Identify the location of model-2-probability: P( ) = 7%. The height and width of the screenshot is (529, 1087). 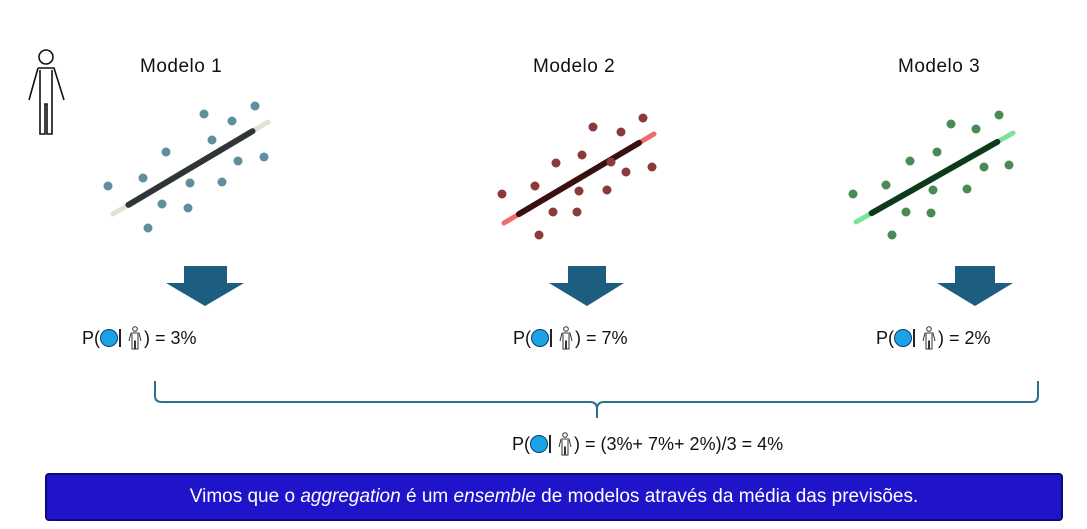
(570, 338).